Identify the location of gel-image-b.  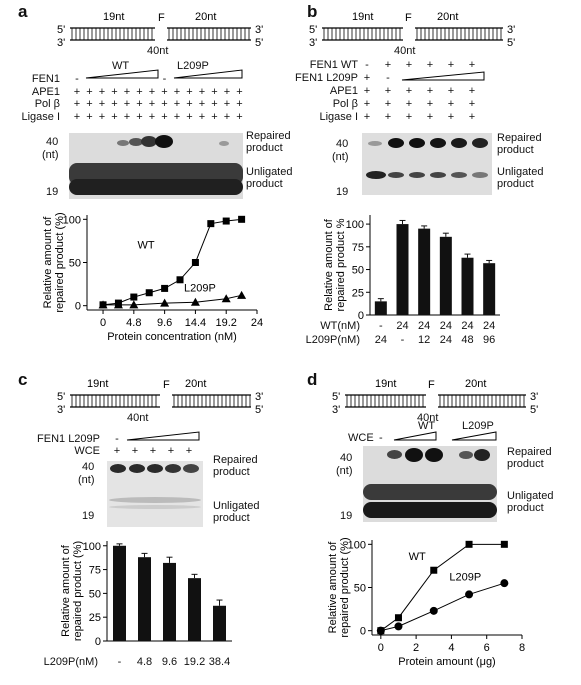
(427, 164).